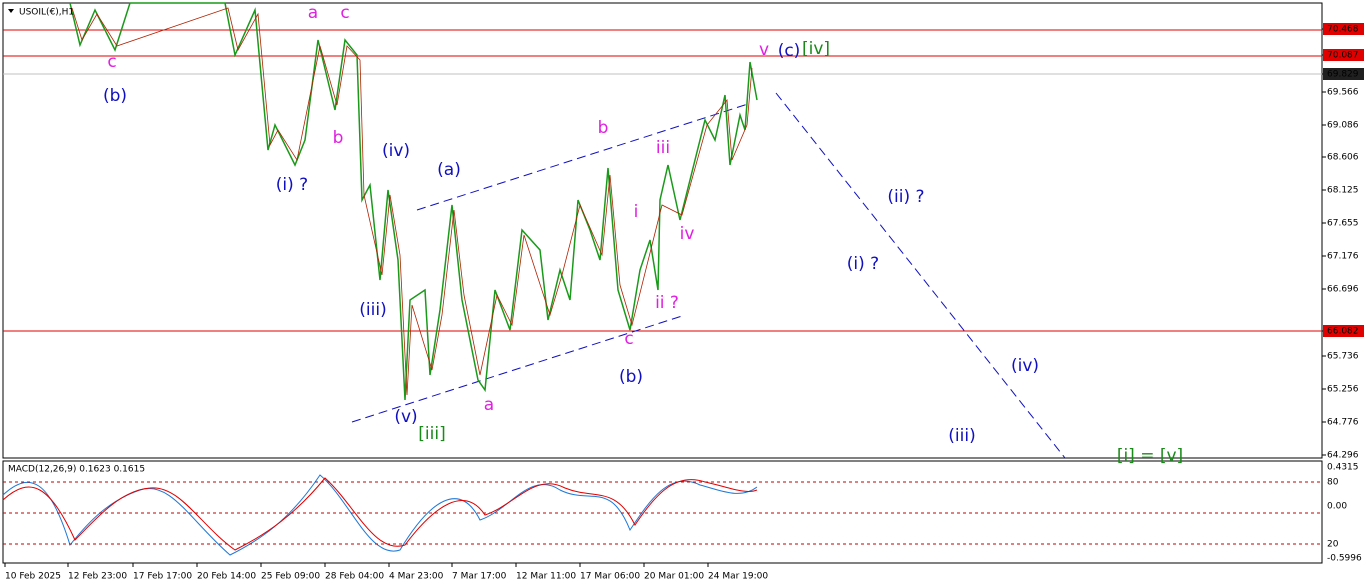 Image resolution: width=1366 pixels, height=588 pixels. Describe the element at coordinates (162, 577) in the screenshot. I see `time-label: 17 Feb 17:00` at that location.